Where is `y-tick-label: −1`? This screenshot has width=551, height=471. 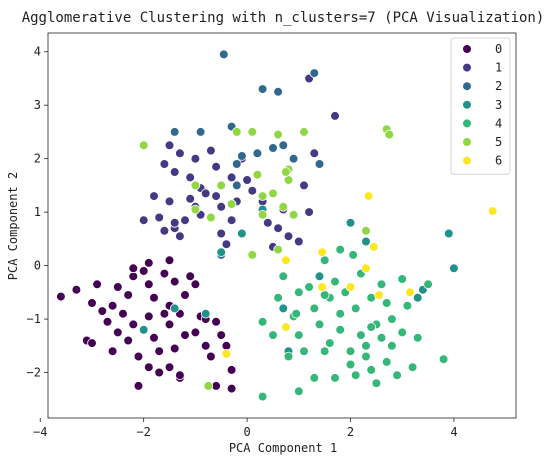
y-tick-label: −1 is located at coordinates (34, 319).